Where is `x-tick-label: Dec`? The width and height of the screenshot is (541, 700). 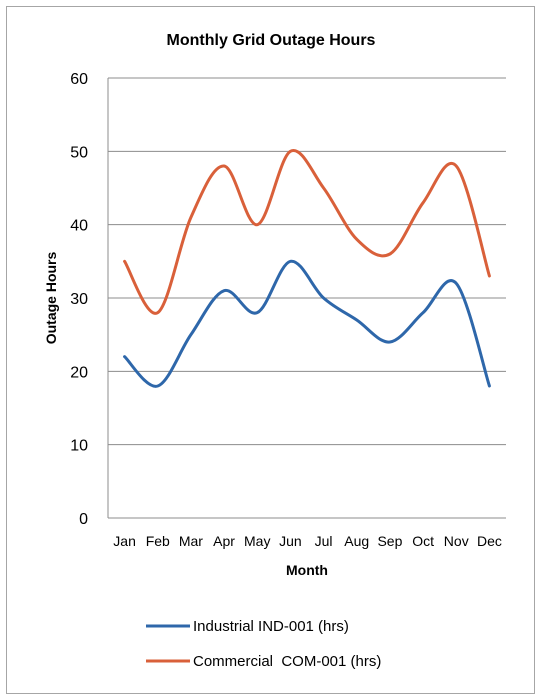 x-tick-label: Dec is located at coordinates (489, 541).